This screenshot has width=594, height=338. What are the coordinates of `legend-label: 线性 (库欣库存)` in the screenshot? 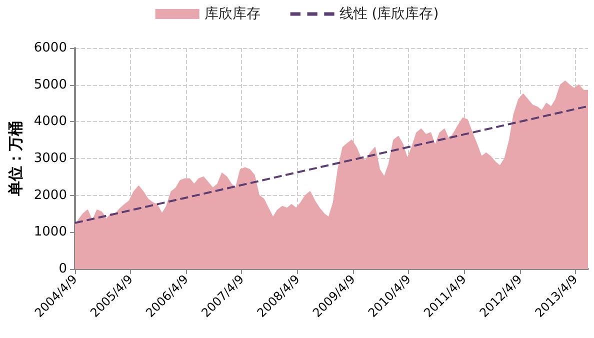 It's located at (389, 14).